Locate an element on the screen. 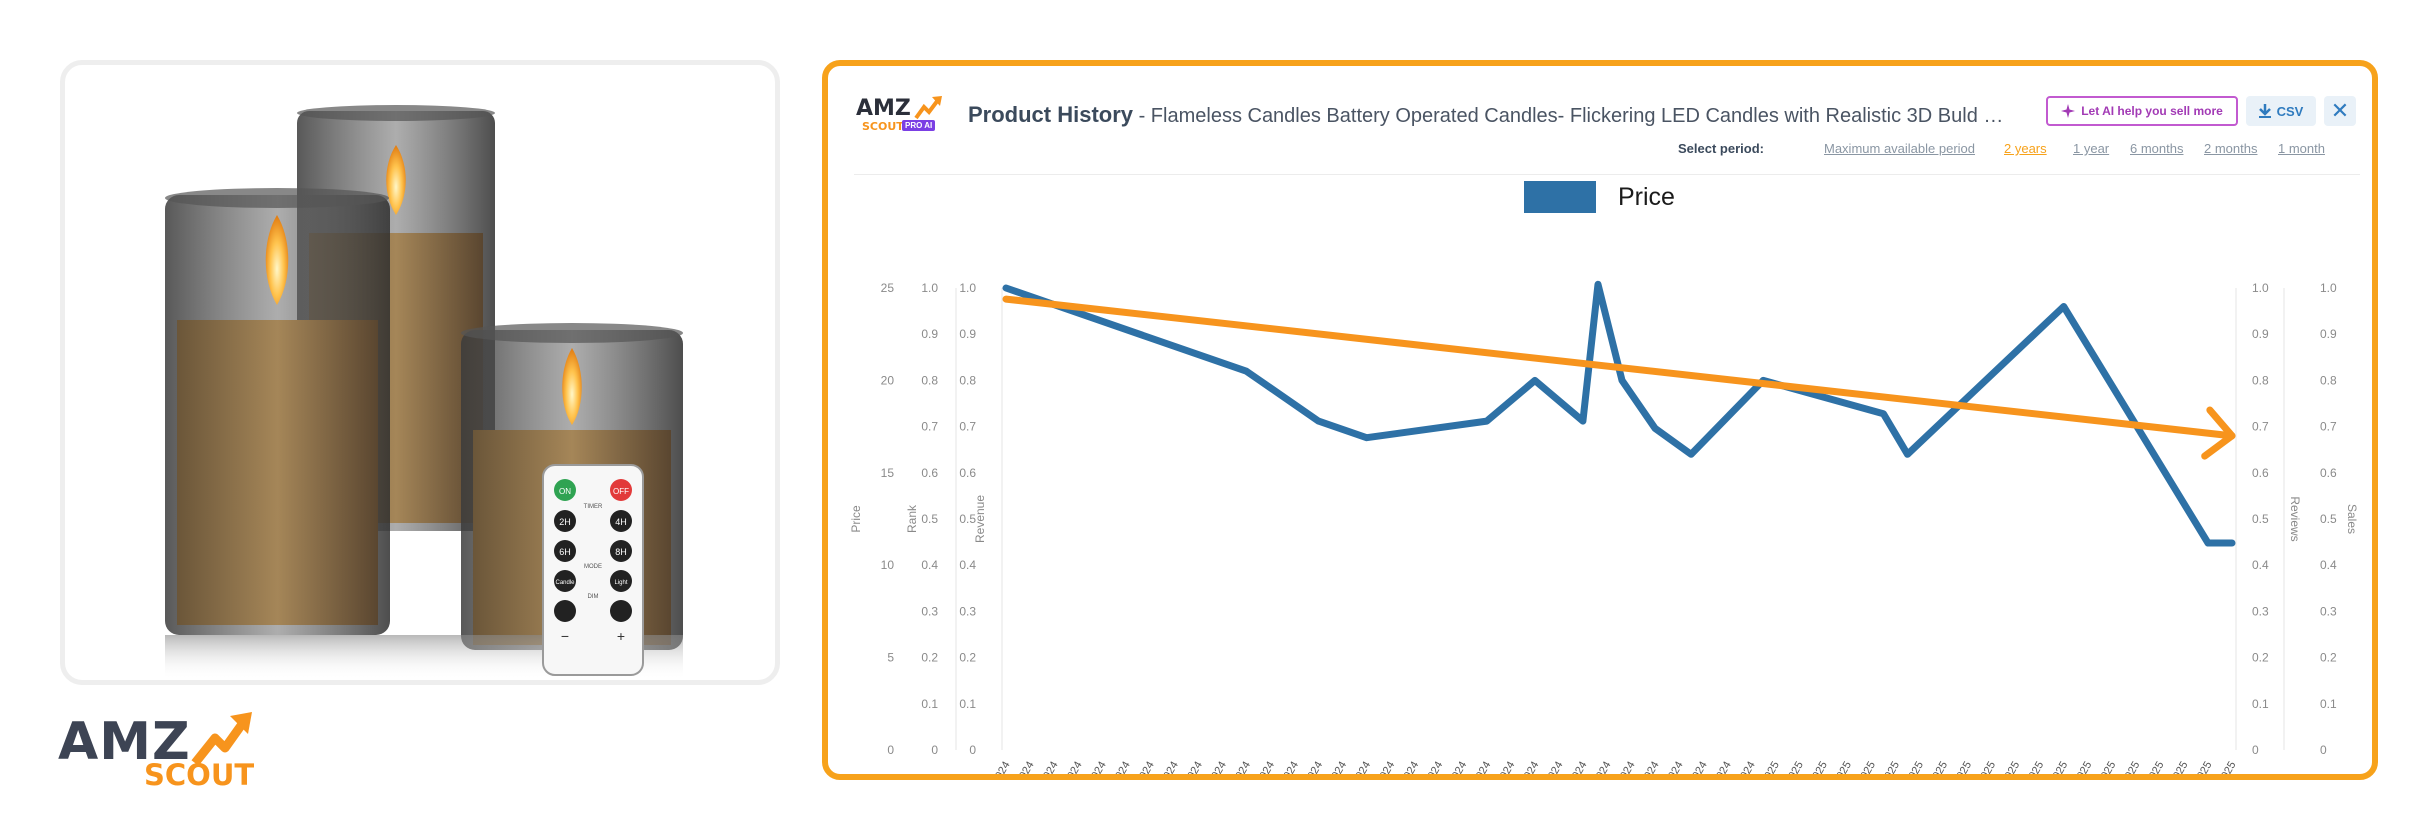  axis-tick-revenue: 0.7 is located at coordinates (967, 427).